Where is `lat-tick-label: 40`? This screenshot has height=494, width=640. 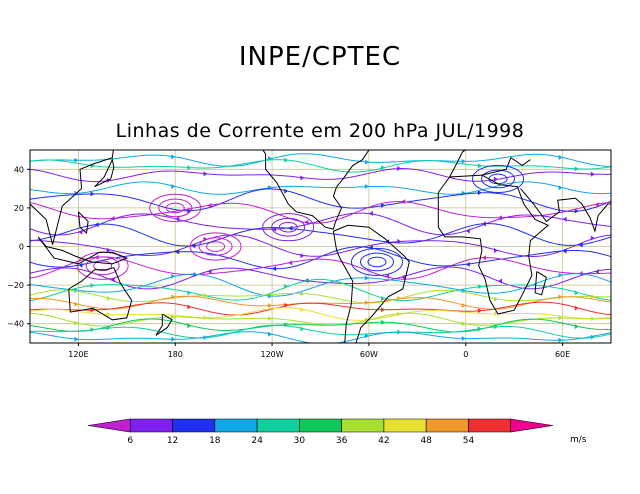
lat-tick-label: 40 is located at coordinates (19, 169).